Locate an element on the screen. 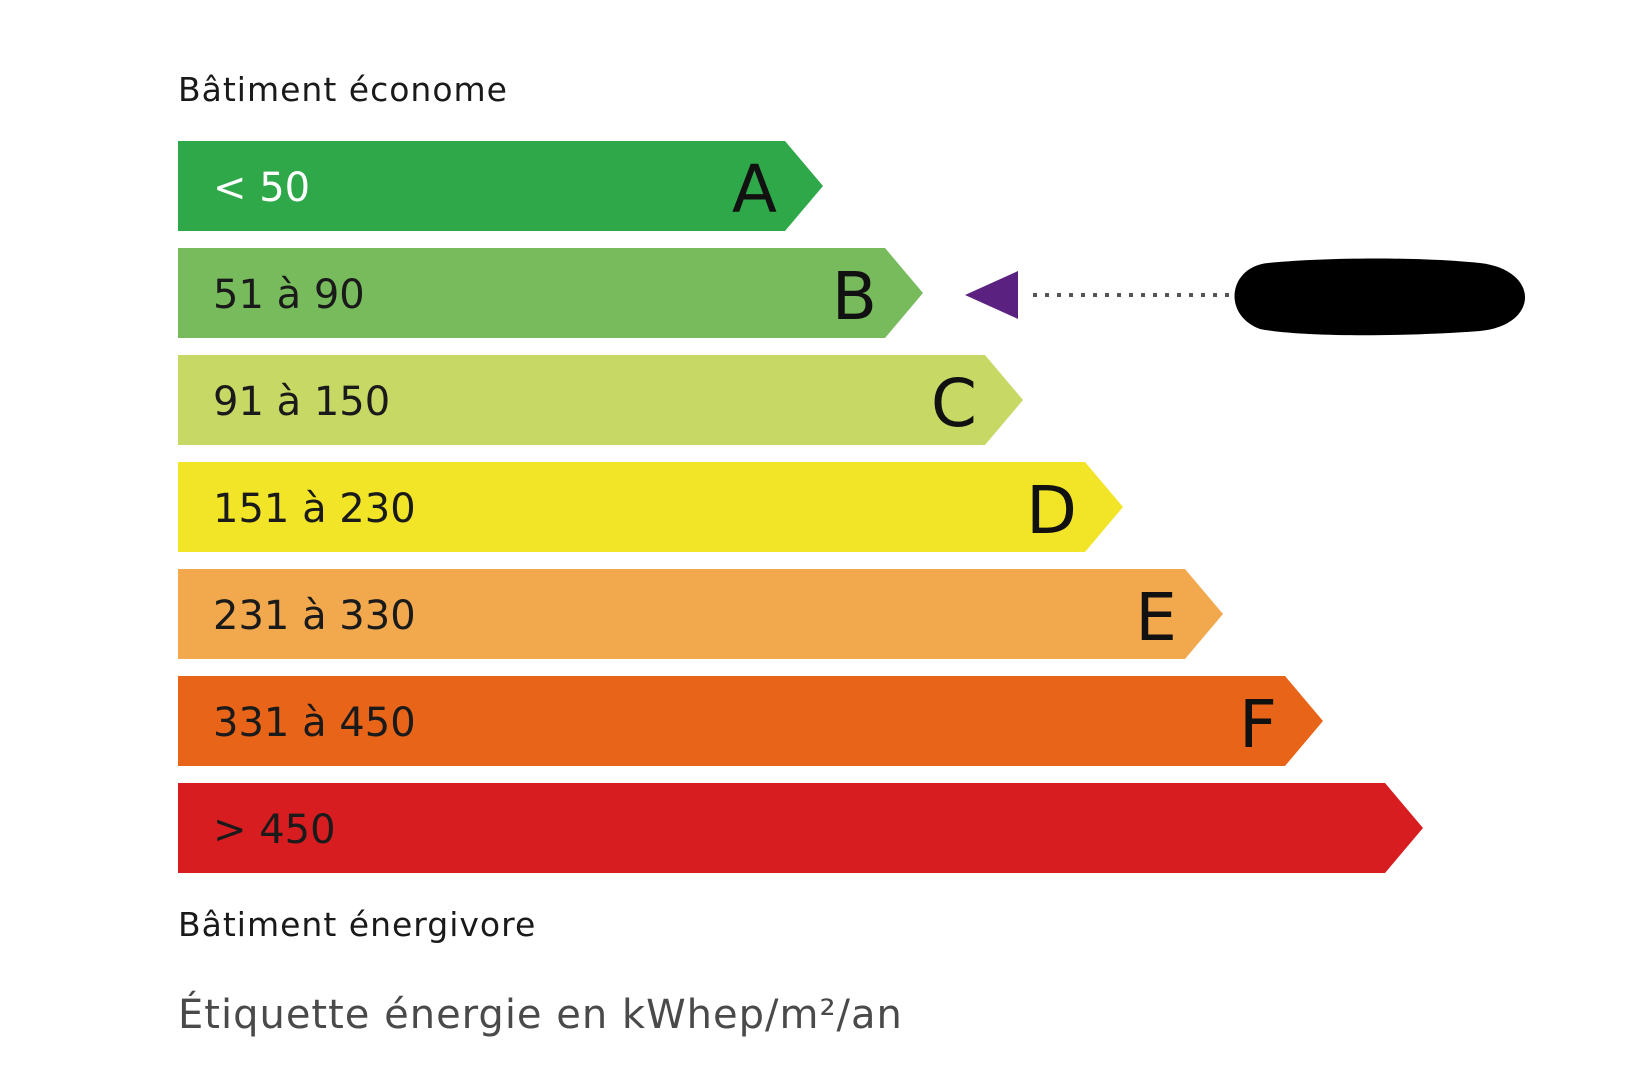 This screenshot has height=1080, width=1633. redacted-value is located at coordinates (1379, 297).